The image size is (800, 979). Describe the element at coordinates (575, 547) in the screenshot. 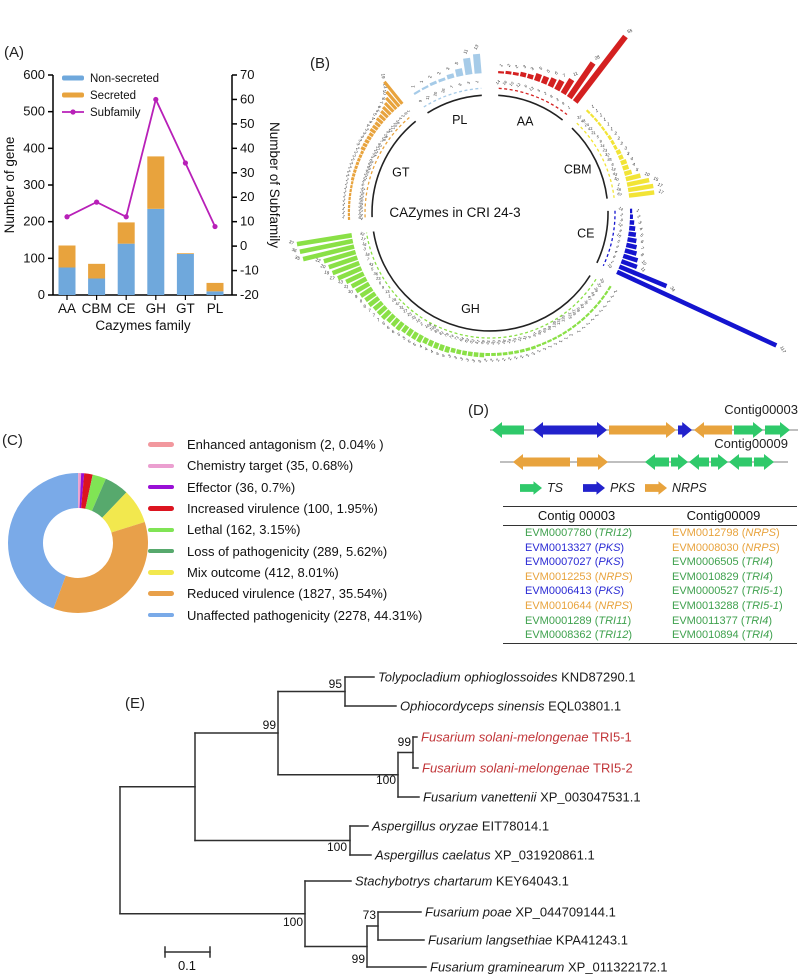

I see `gene-id-cell: EVM0013327 (PKS)` at that location.